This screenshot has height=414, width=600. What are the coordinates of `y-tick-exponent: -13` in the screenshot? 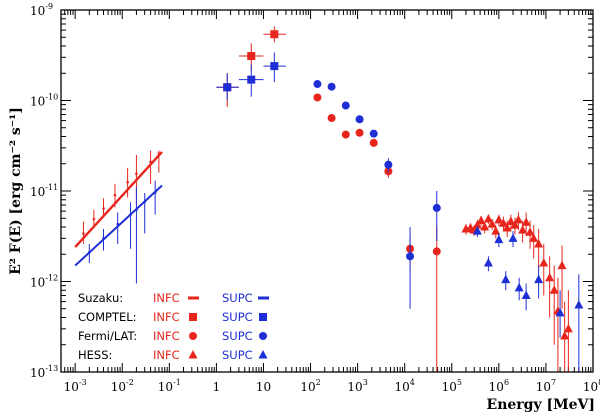 It's located at (51, 368).